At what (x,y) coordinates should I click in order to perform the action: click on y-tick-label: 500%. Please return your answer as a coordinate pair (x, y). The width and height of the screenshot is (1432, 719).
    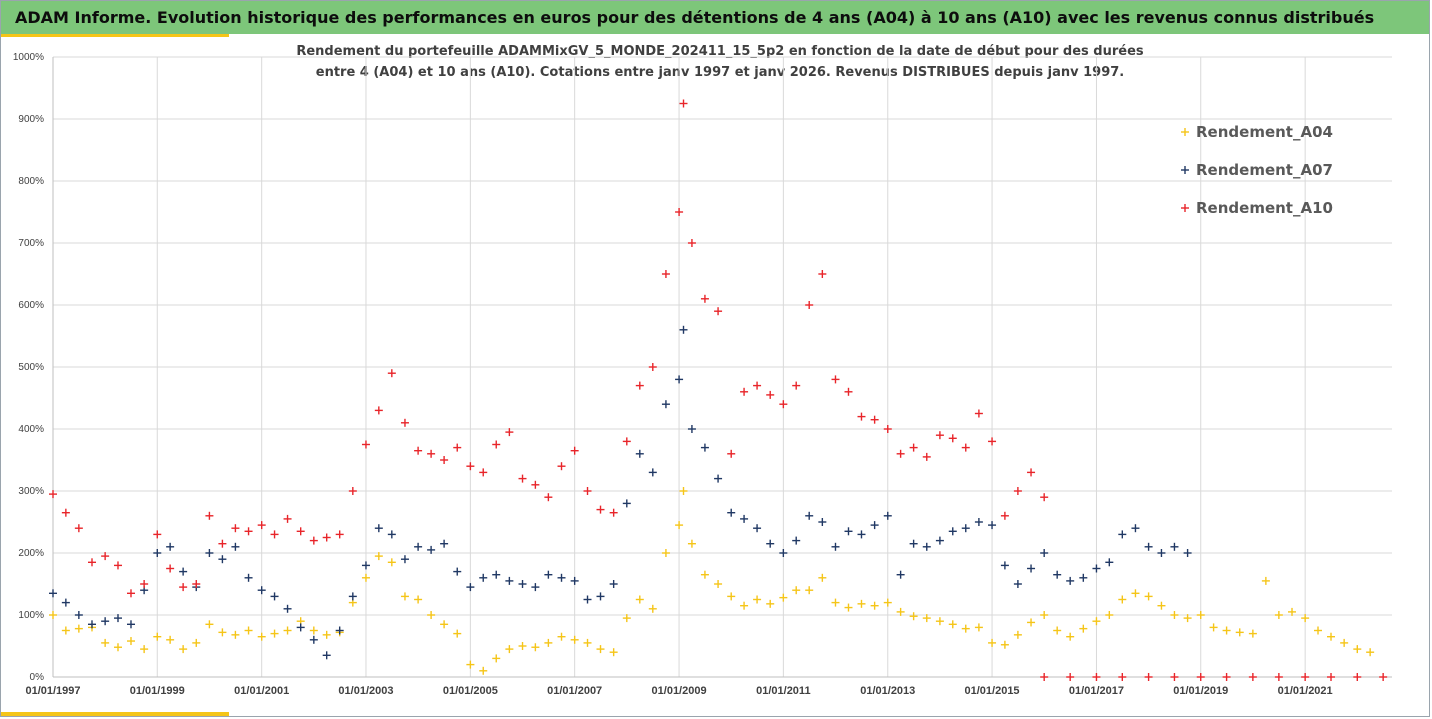
    Looking at the image, I should click on (31, 367).